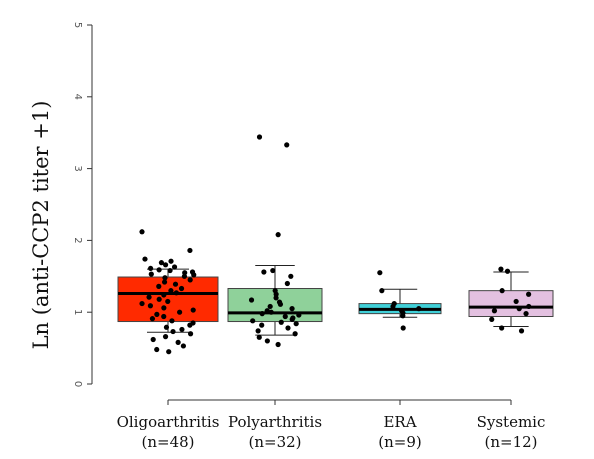 The height and width of the screenshot is (459, 594). What do you see at coordinates (511, 304) in the screenshot?
I see `box-systemic` at bounding box center [511, 304].